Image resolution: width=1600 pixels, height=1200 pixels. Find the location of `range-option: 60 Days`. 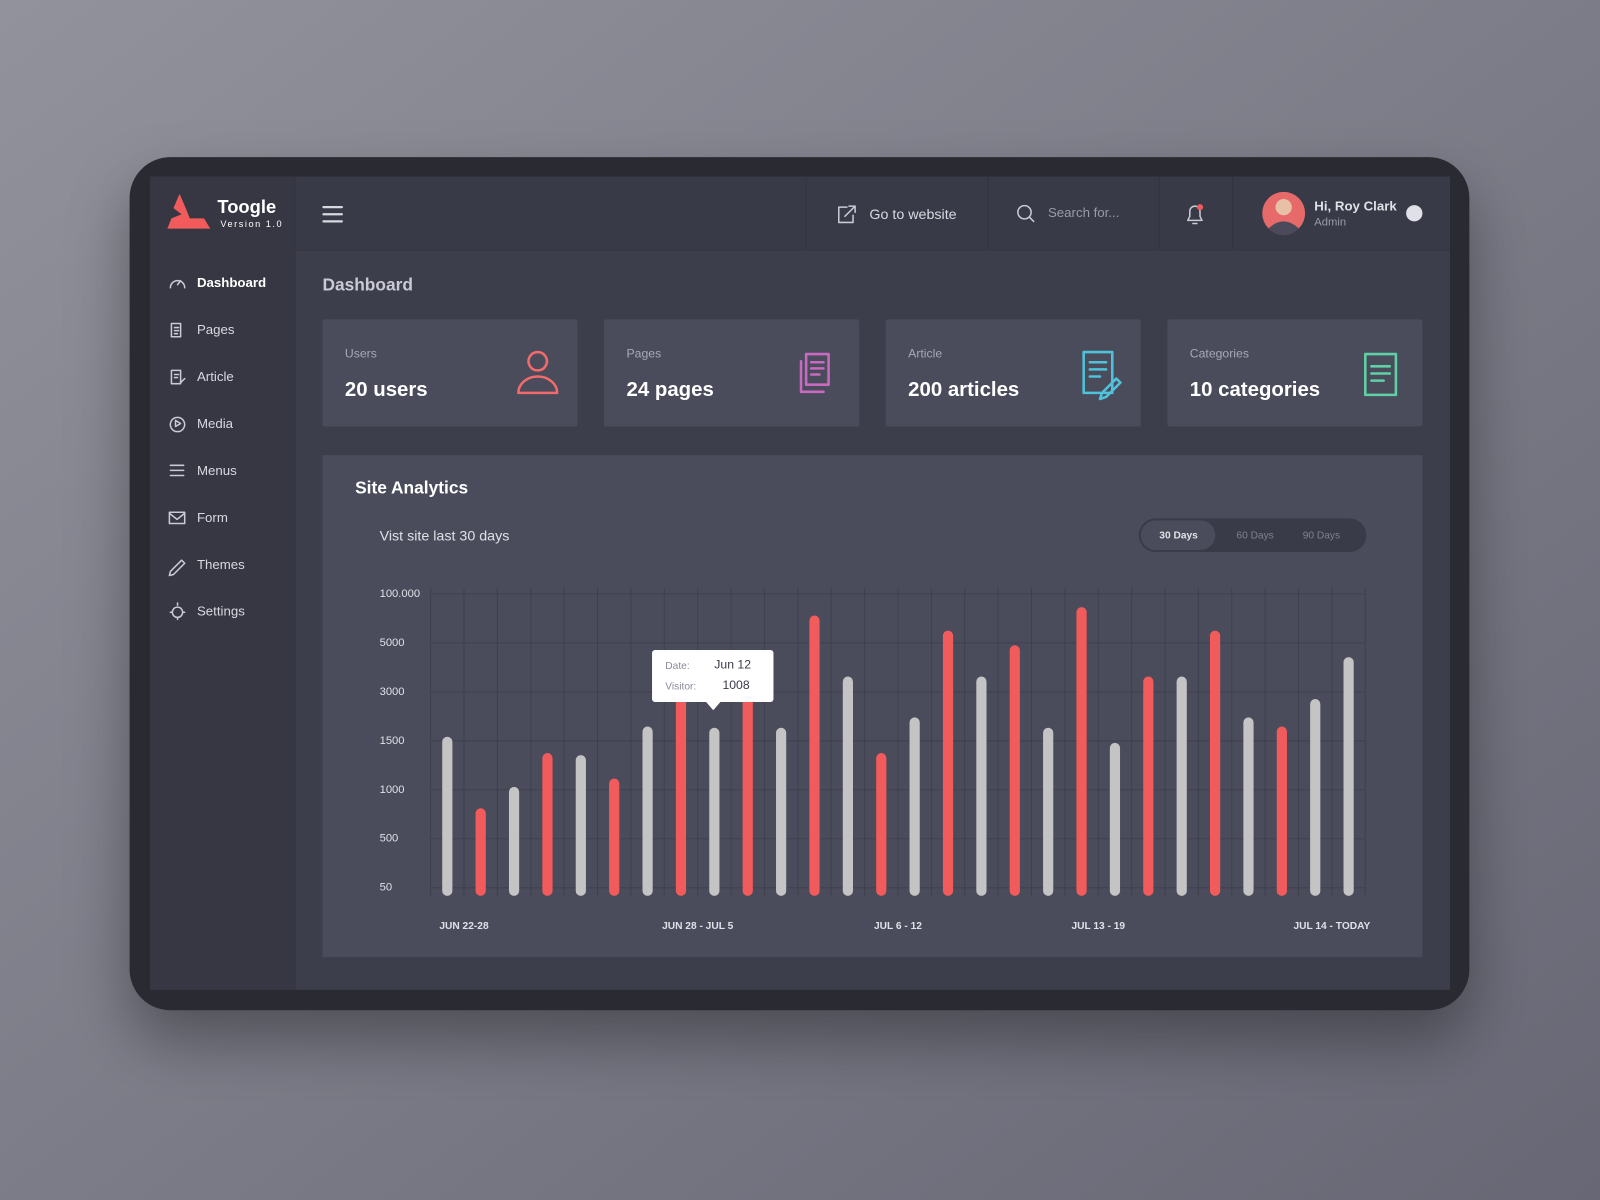

range-option: 60 Days is located at coordinates (1254, 535).